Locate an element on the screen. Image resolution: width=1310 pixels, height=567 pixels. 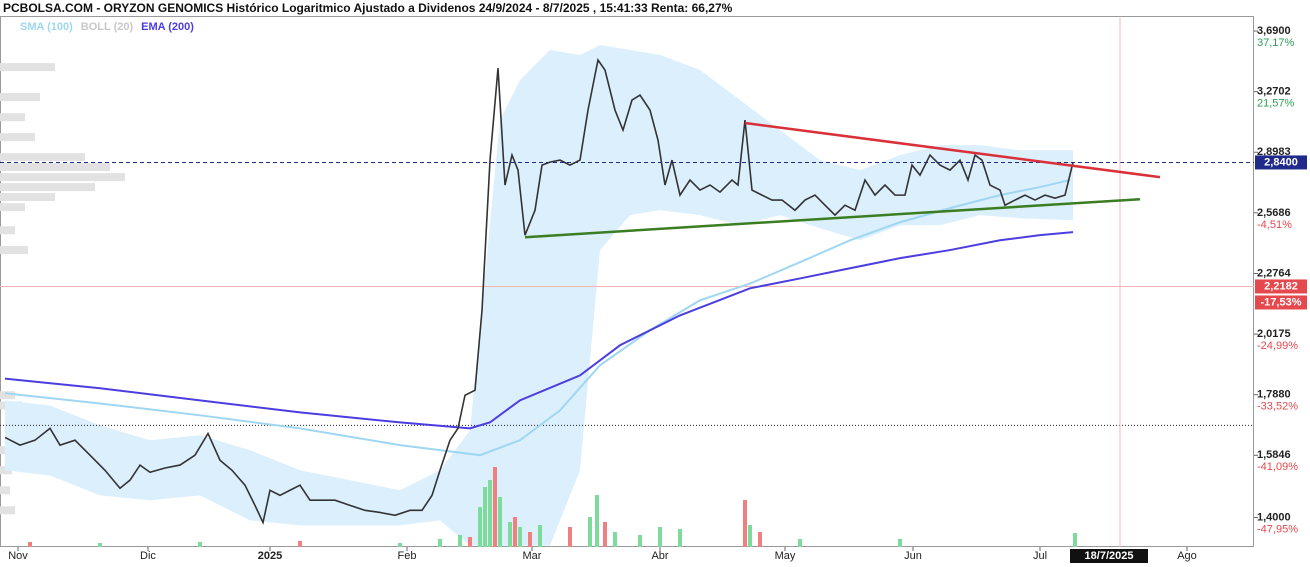
last-price-label-box is located at coordinates (1281, 162).